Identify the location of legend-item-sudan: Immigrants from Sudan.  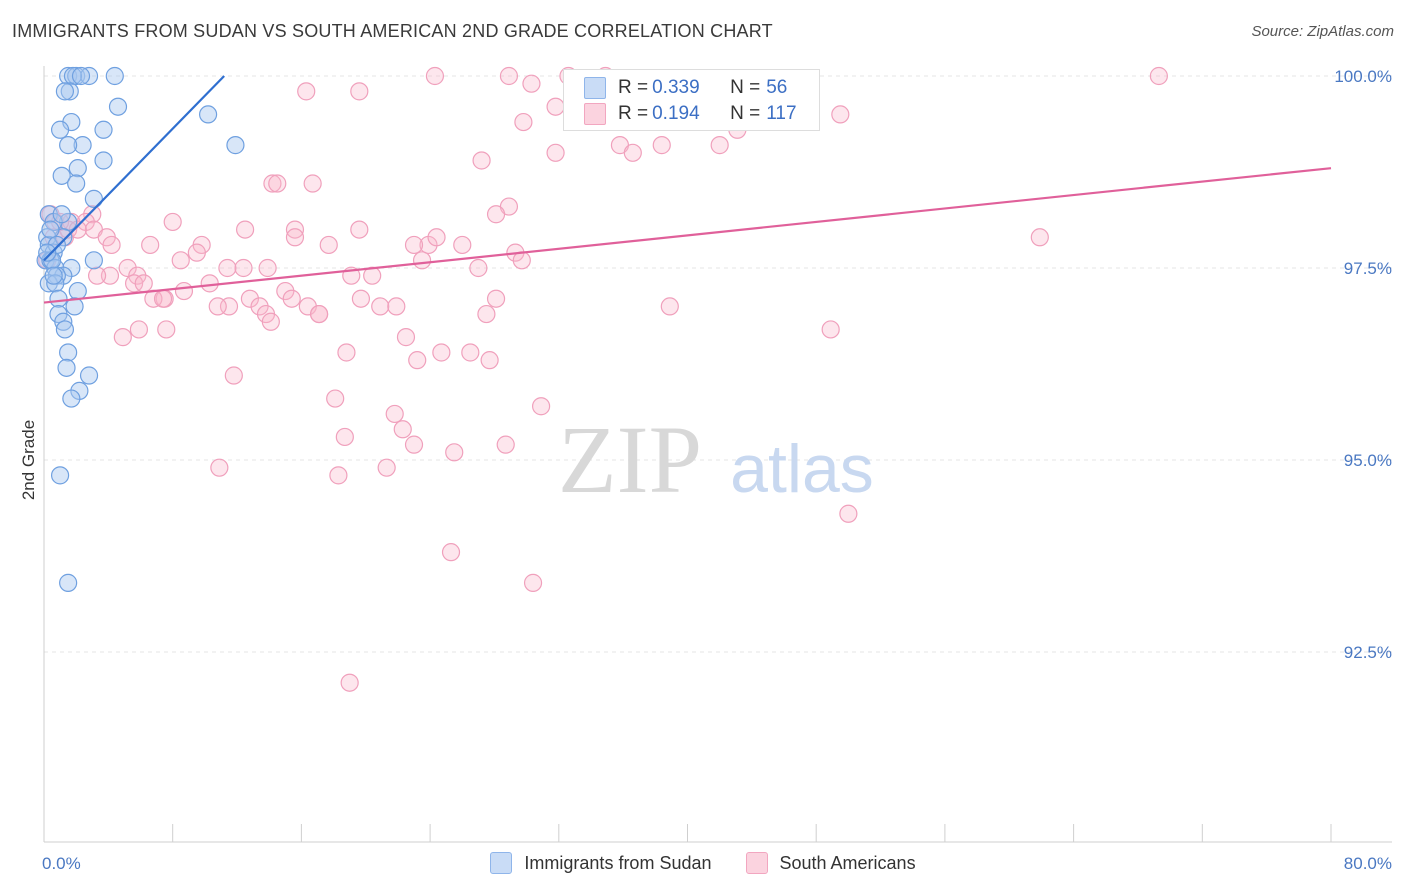
(601, 863).